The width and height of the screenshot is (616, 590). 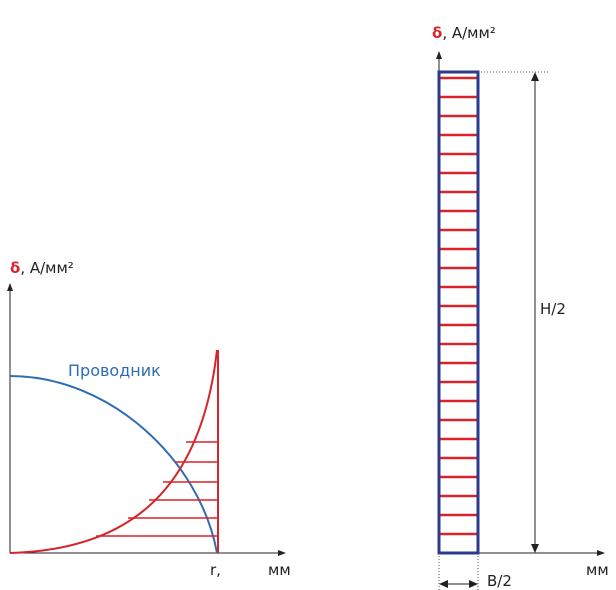 I want to click on left-delta-symbol: δ, so click(x=15, y=268).